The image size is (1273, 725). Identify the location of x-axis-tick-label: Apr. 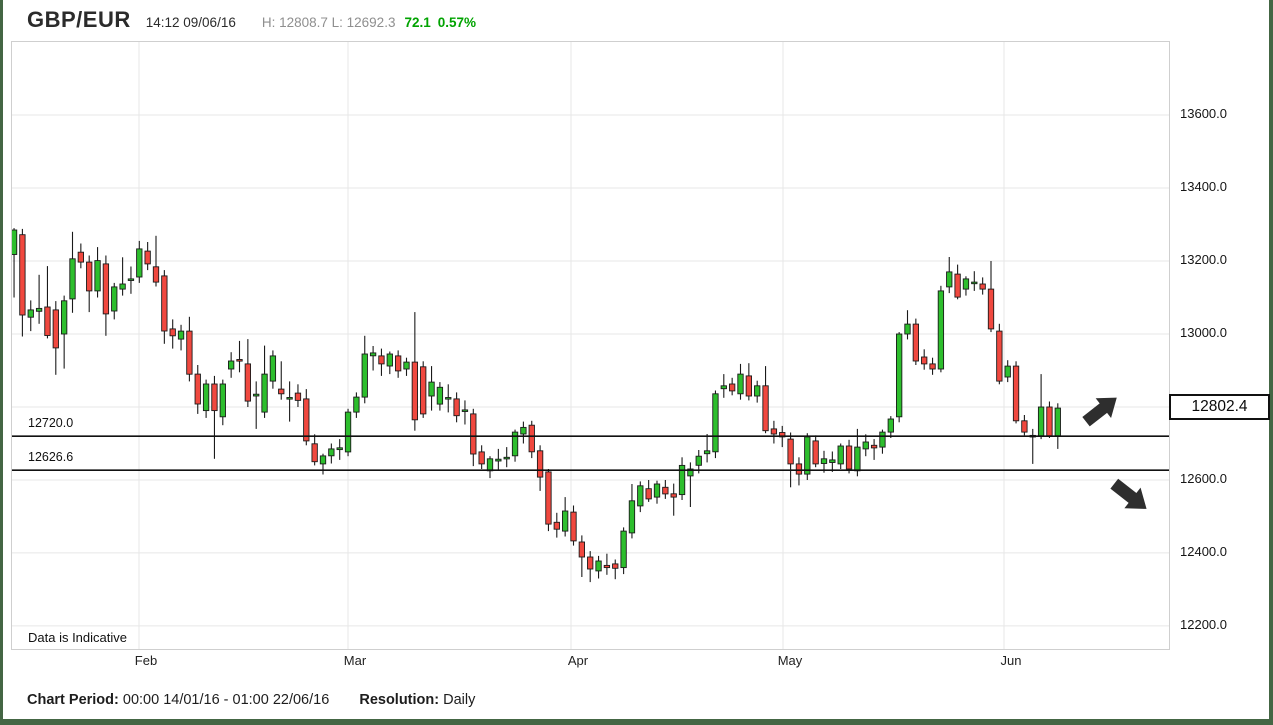
(578, 660).